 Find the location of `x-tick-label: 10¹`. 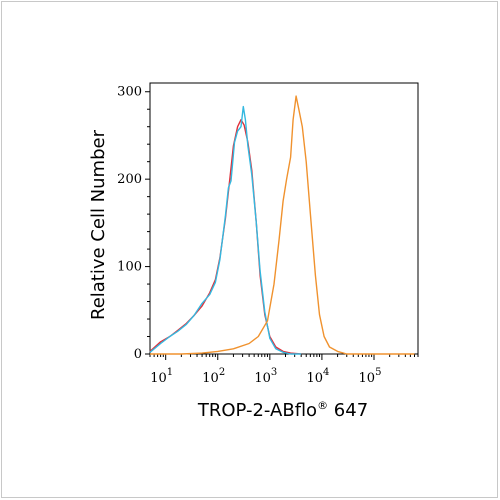

x-tick-label: 10¹ is located at coordinates (161, 376).